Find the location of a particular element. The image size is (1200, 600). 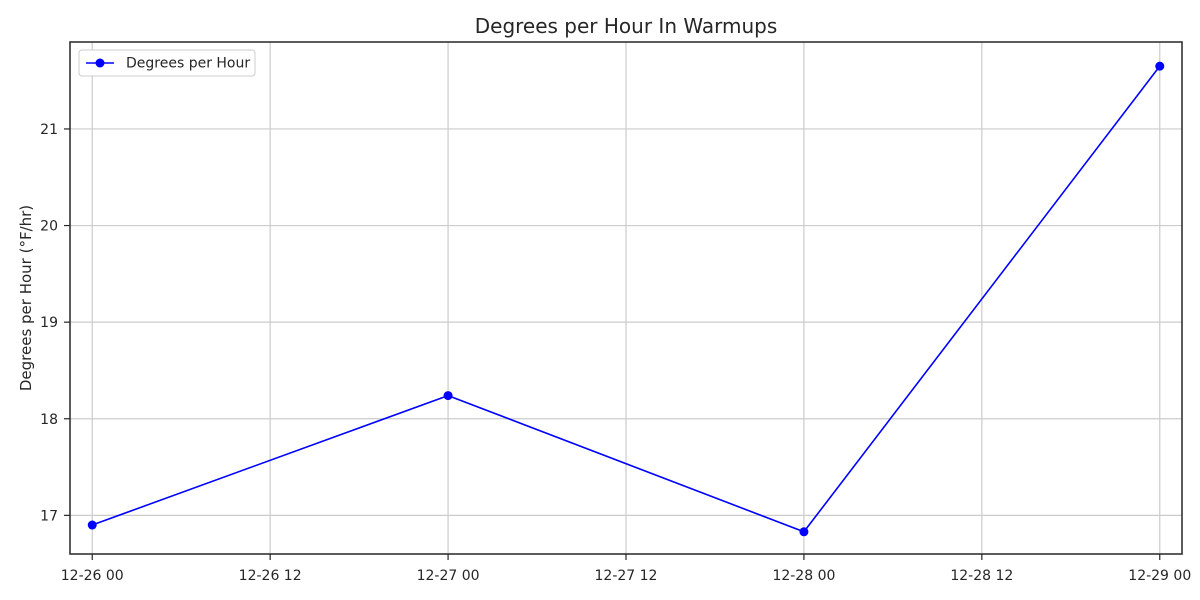

chart-title: Degrees per Hour In Warmups is located at coordinates (626, 26).